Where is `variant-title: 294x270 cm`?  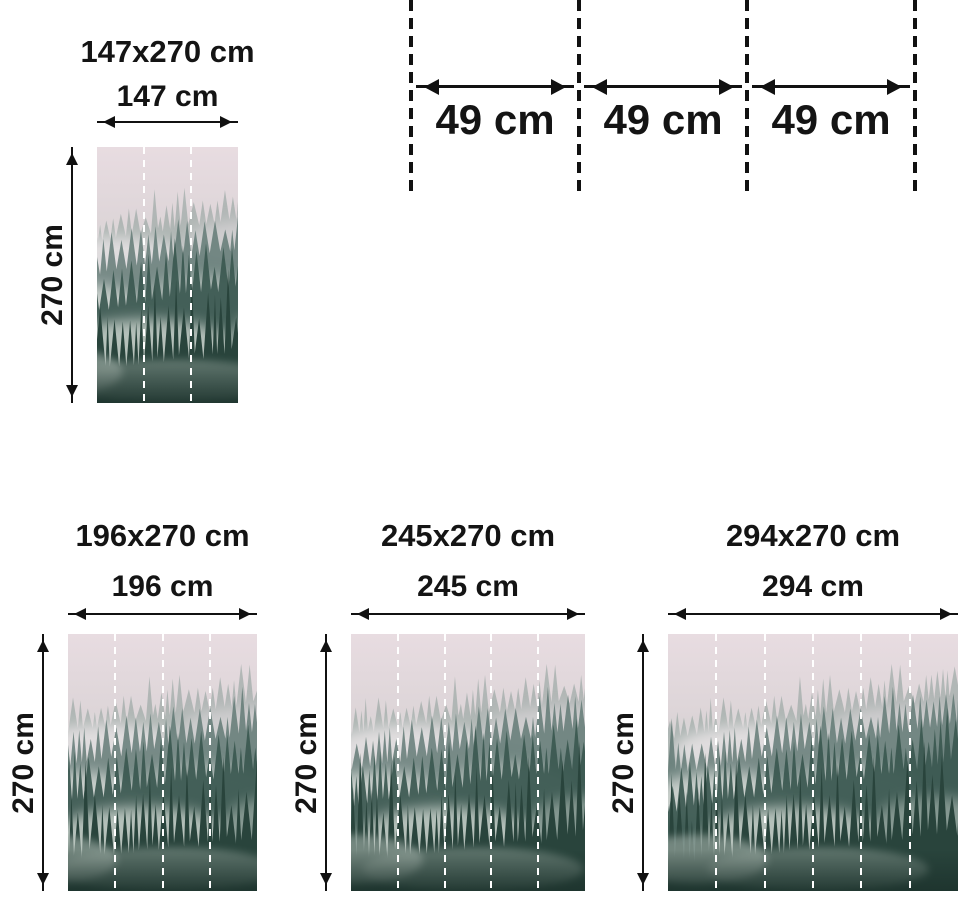
variant-title: 294x270 cm is located at coordinates (813, 535).